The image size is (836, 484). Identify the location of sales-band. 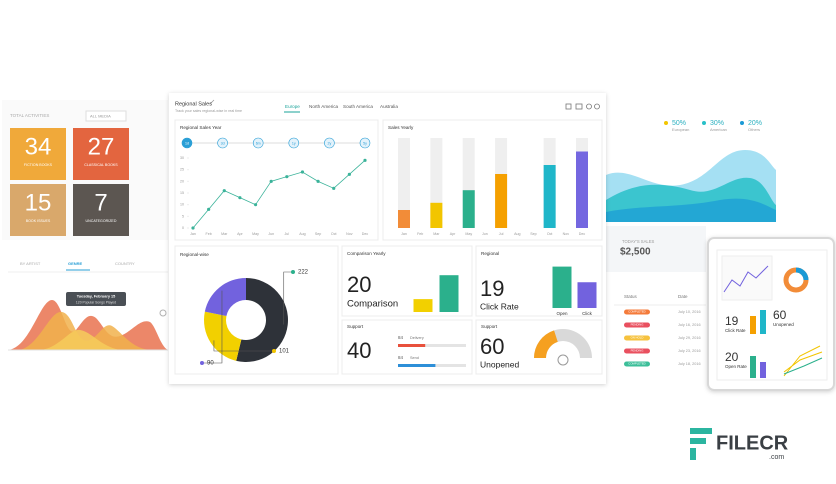
(656, 249).